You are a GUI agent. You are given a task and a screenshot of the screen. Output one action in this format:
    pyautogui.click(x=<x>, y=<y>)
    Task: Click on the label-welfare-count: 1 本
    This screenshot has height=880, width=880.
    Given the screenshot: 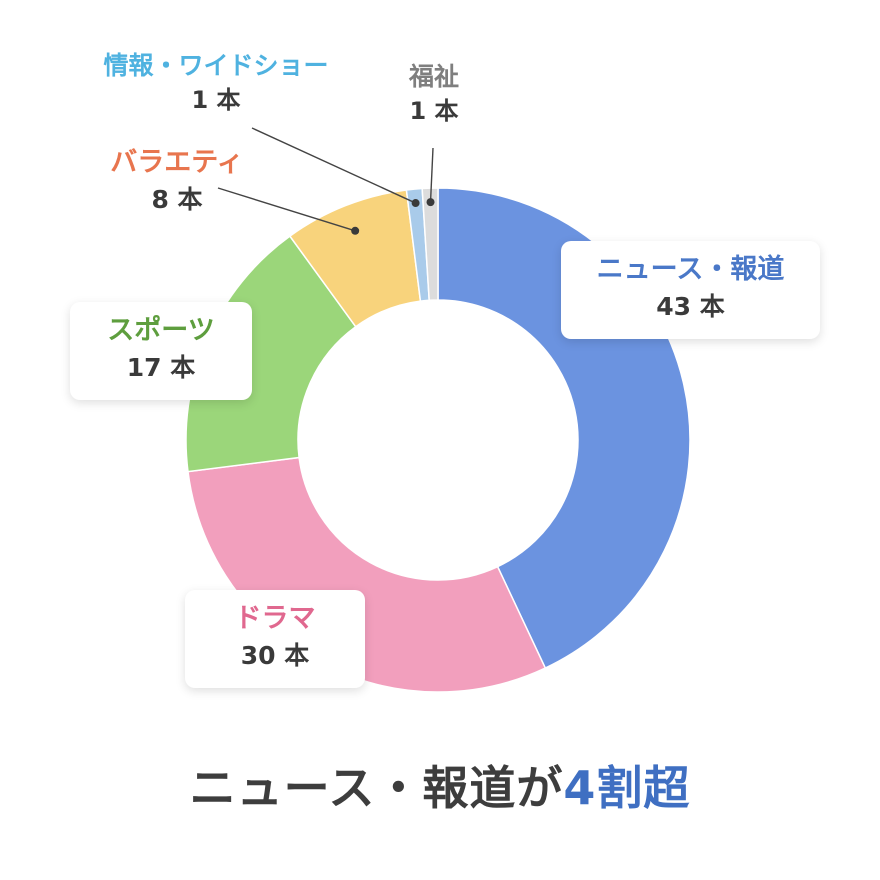 What is the action you would take?
    pyautogui.click(x=434, y=111)
    